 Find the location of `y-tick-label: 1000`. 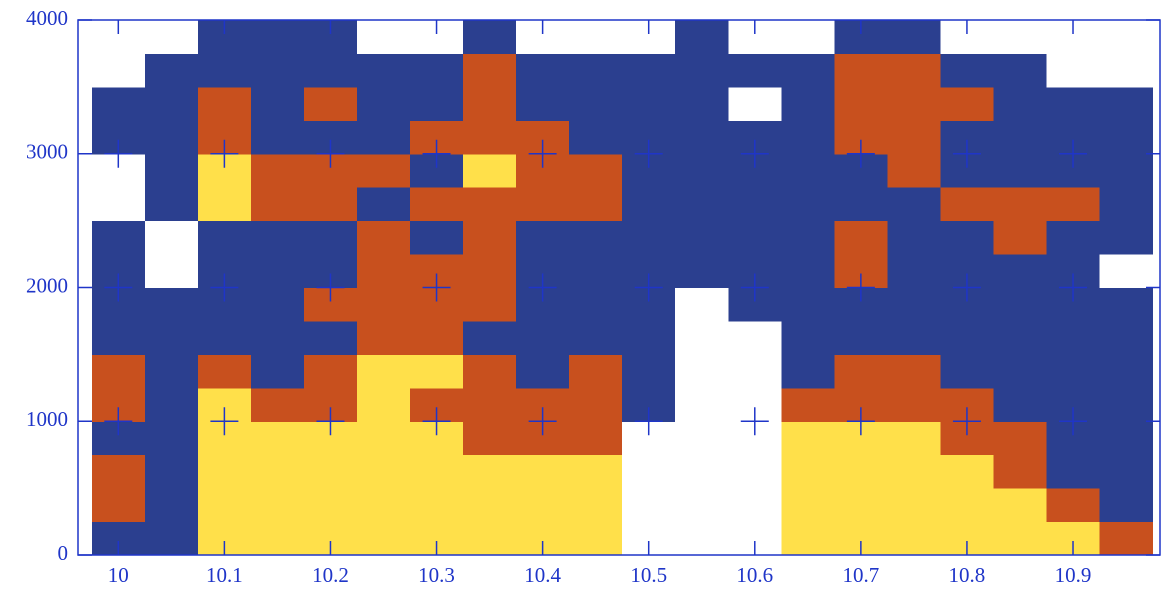

y-tick-label: 1000 is located at coordinates (47, 419).